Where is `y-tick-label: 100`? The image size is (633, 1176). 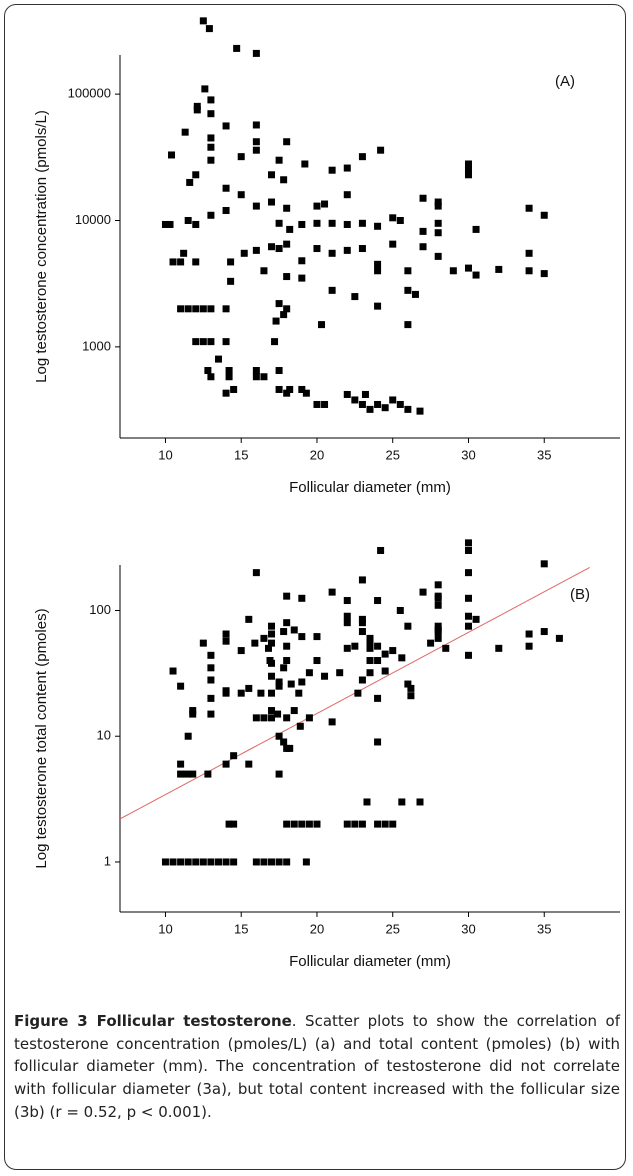
y-tick-label: 100 is located at coordinates (100, 609).